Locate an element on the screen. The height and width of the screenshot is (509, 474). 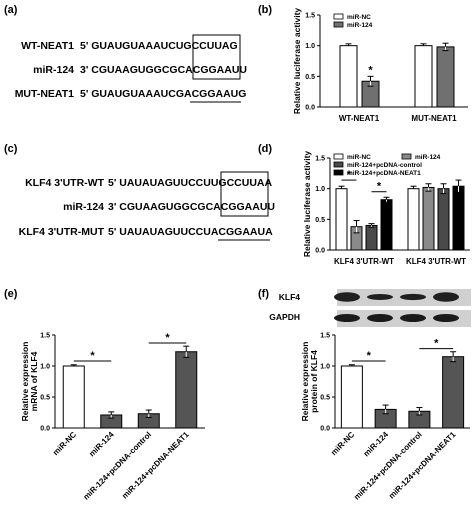
panel-label-d: (d) is located at coordinates (265, 149).